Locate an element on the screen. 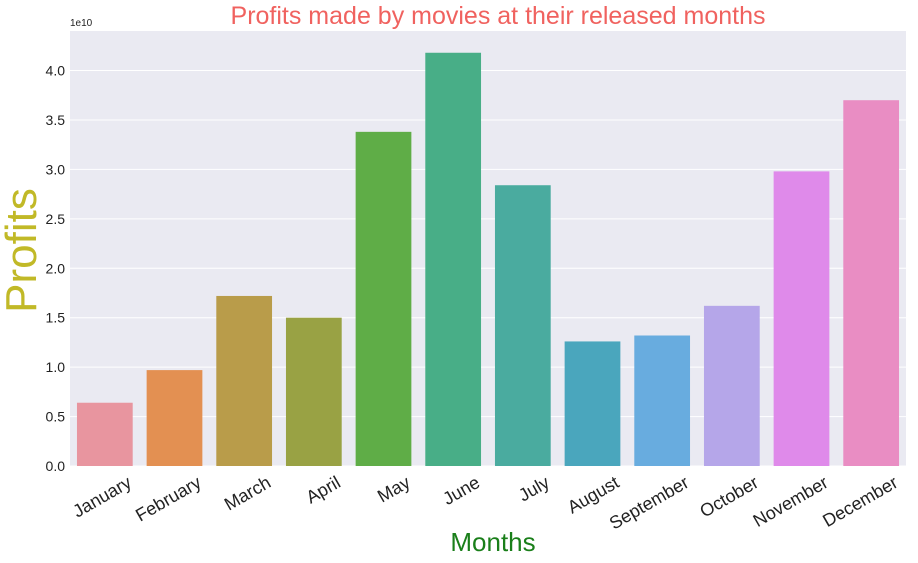 Image resolution: width=918 pixels, height=563 pixels. bar-july is located at coordinates (522, 325).